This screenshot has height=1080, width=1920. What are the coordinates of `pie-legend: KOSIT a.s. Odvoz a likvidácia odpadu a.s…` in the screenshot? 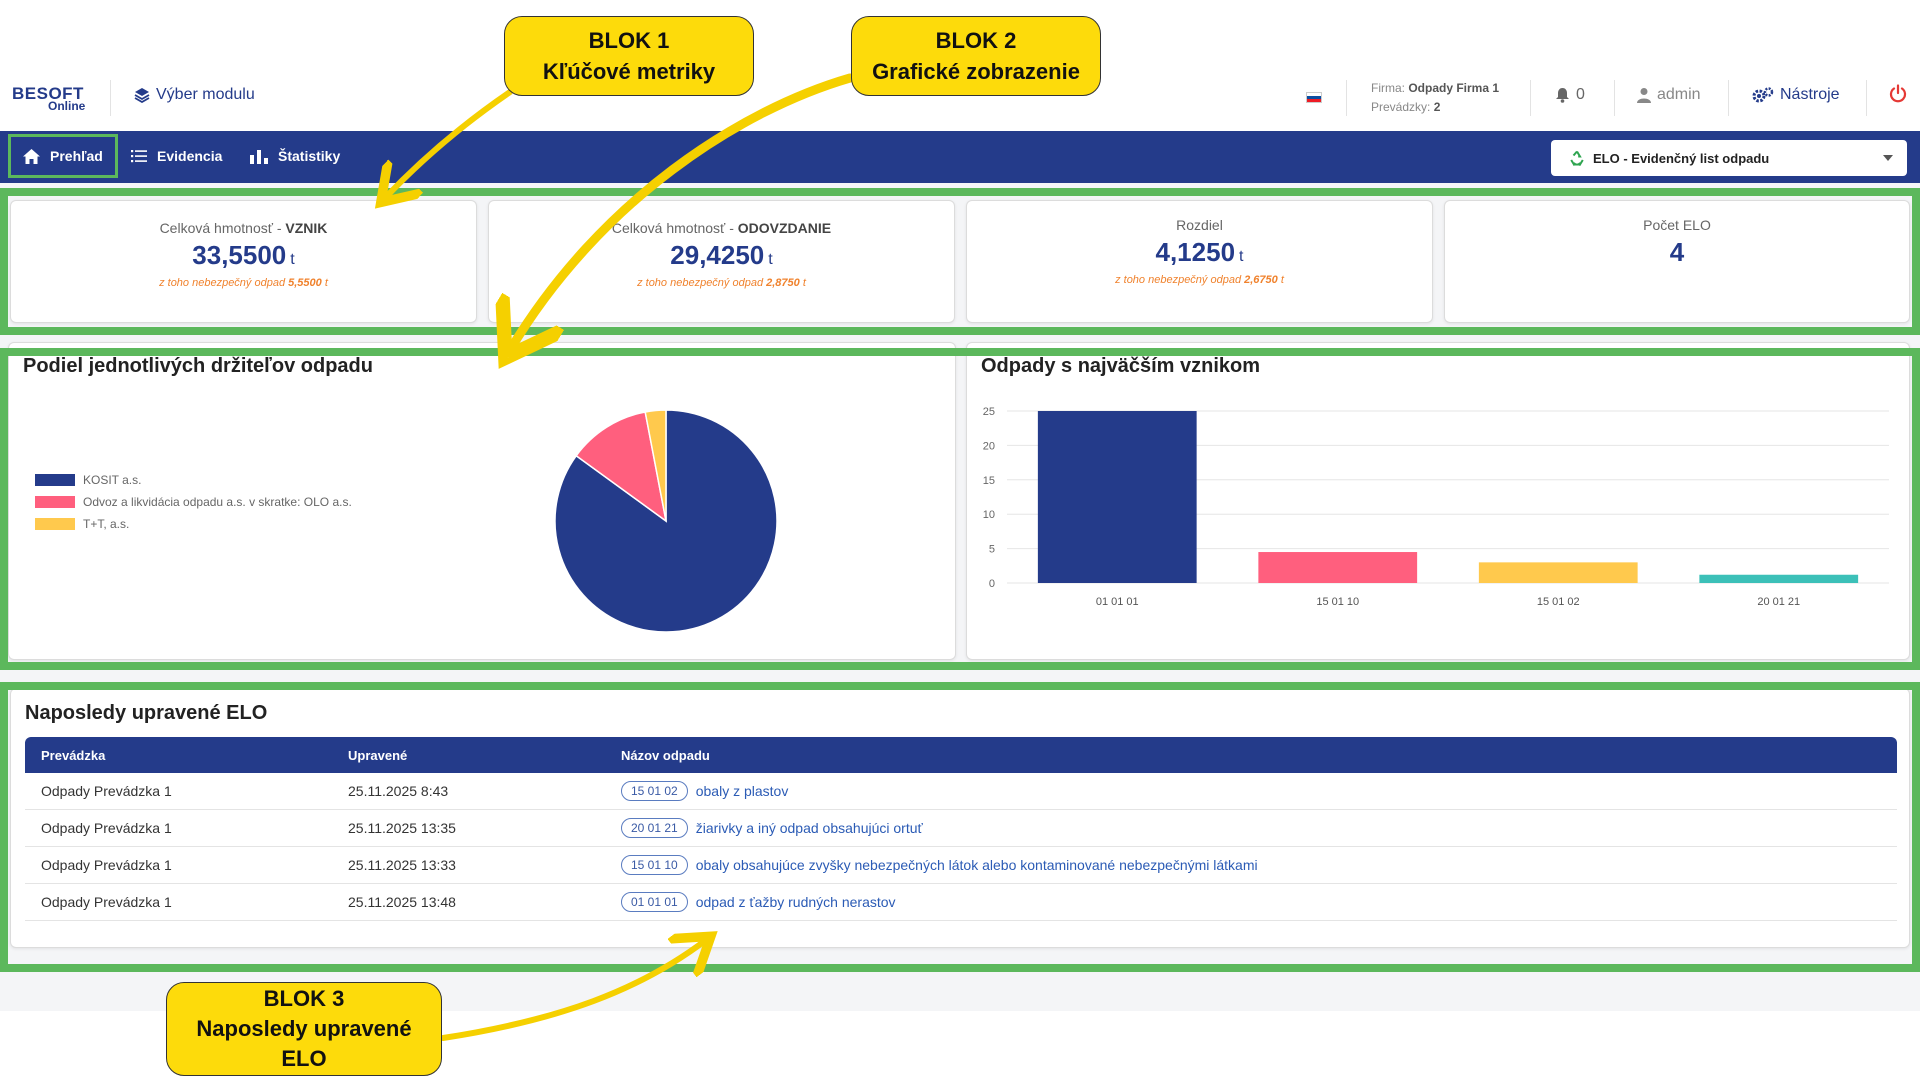 It's located at (193, 502).